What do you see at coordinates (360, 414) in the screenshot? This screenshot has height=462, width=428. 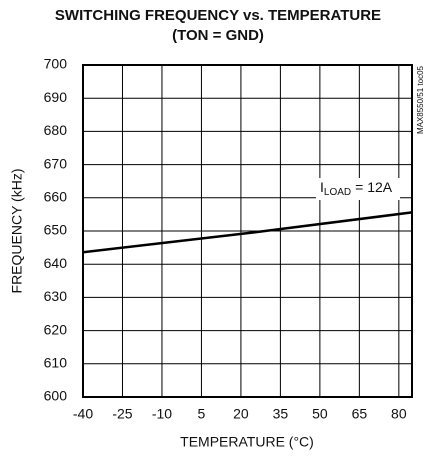 I see `x-tick-label: 65` at bounding box center [360, 414].